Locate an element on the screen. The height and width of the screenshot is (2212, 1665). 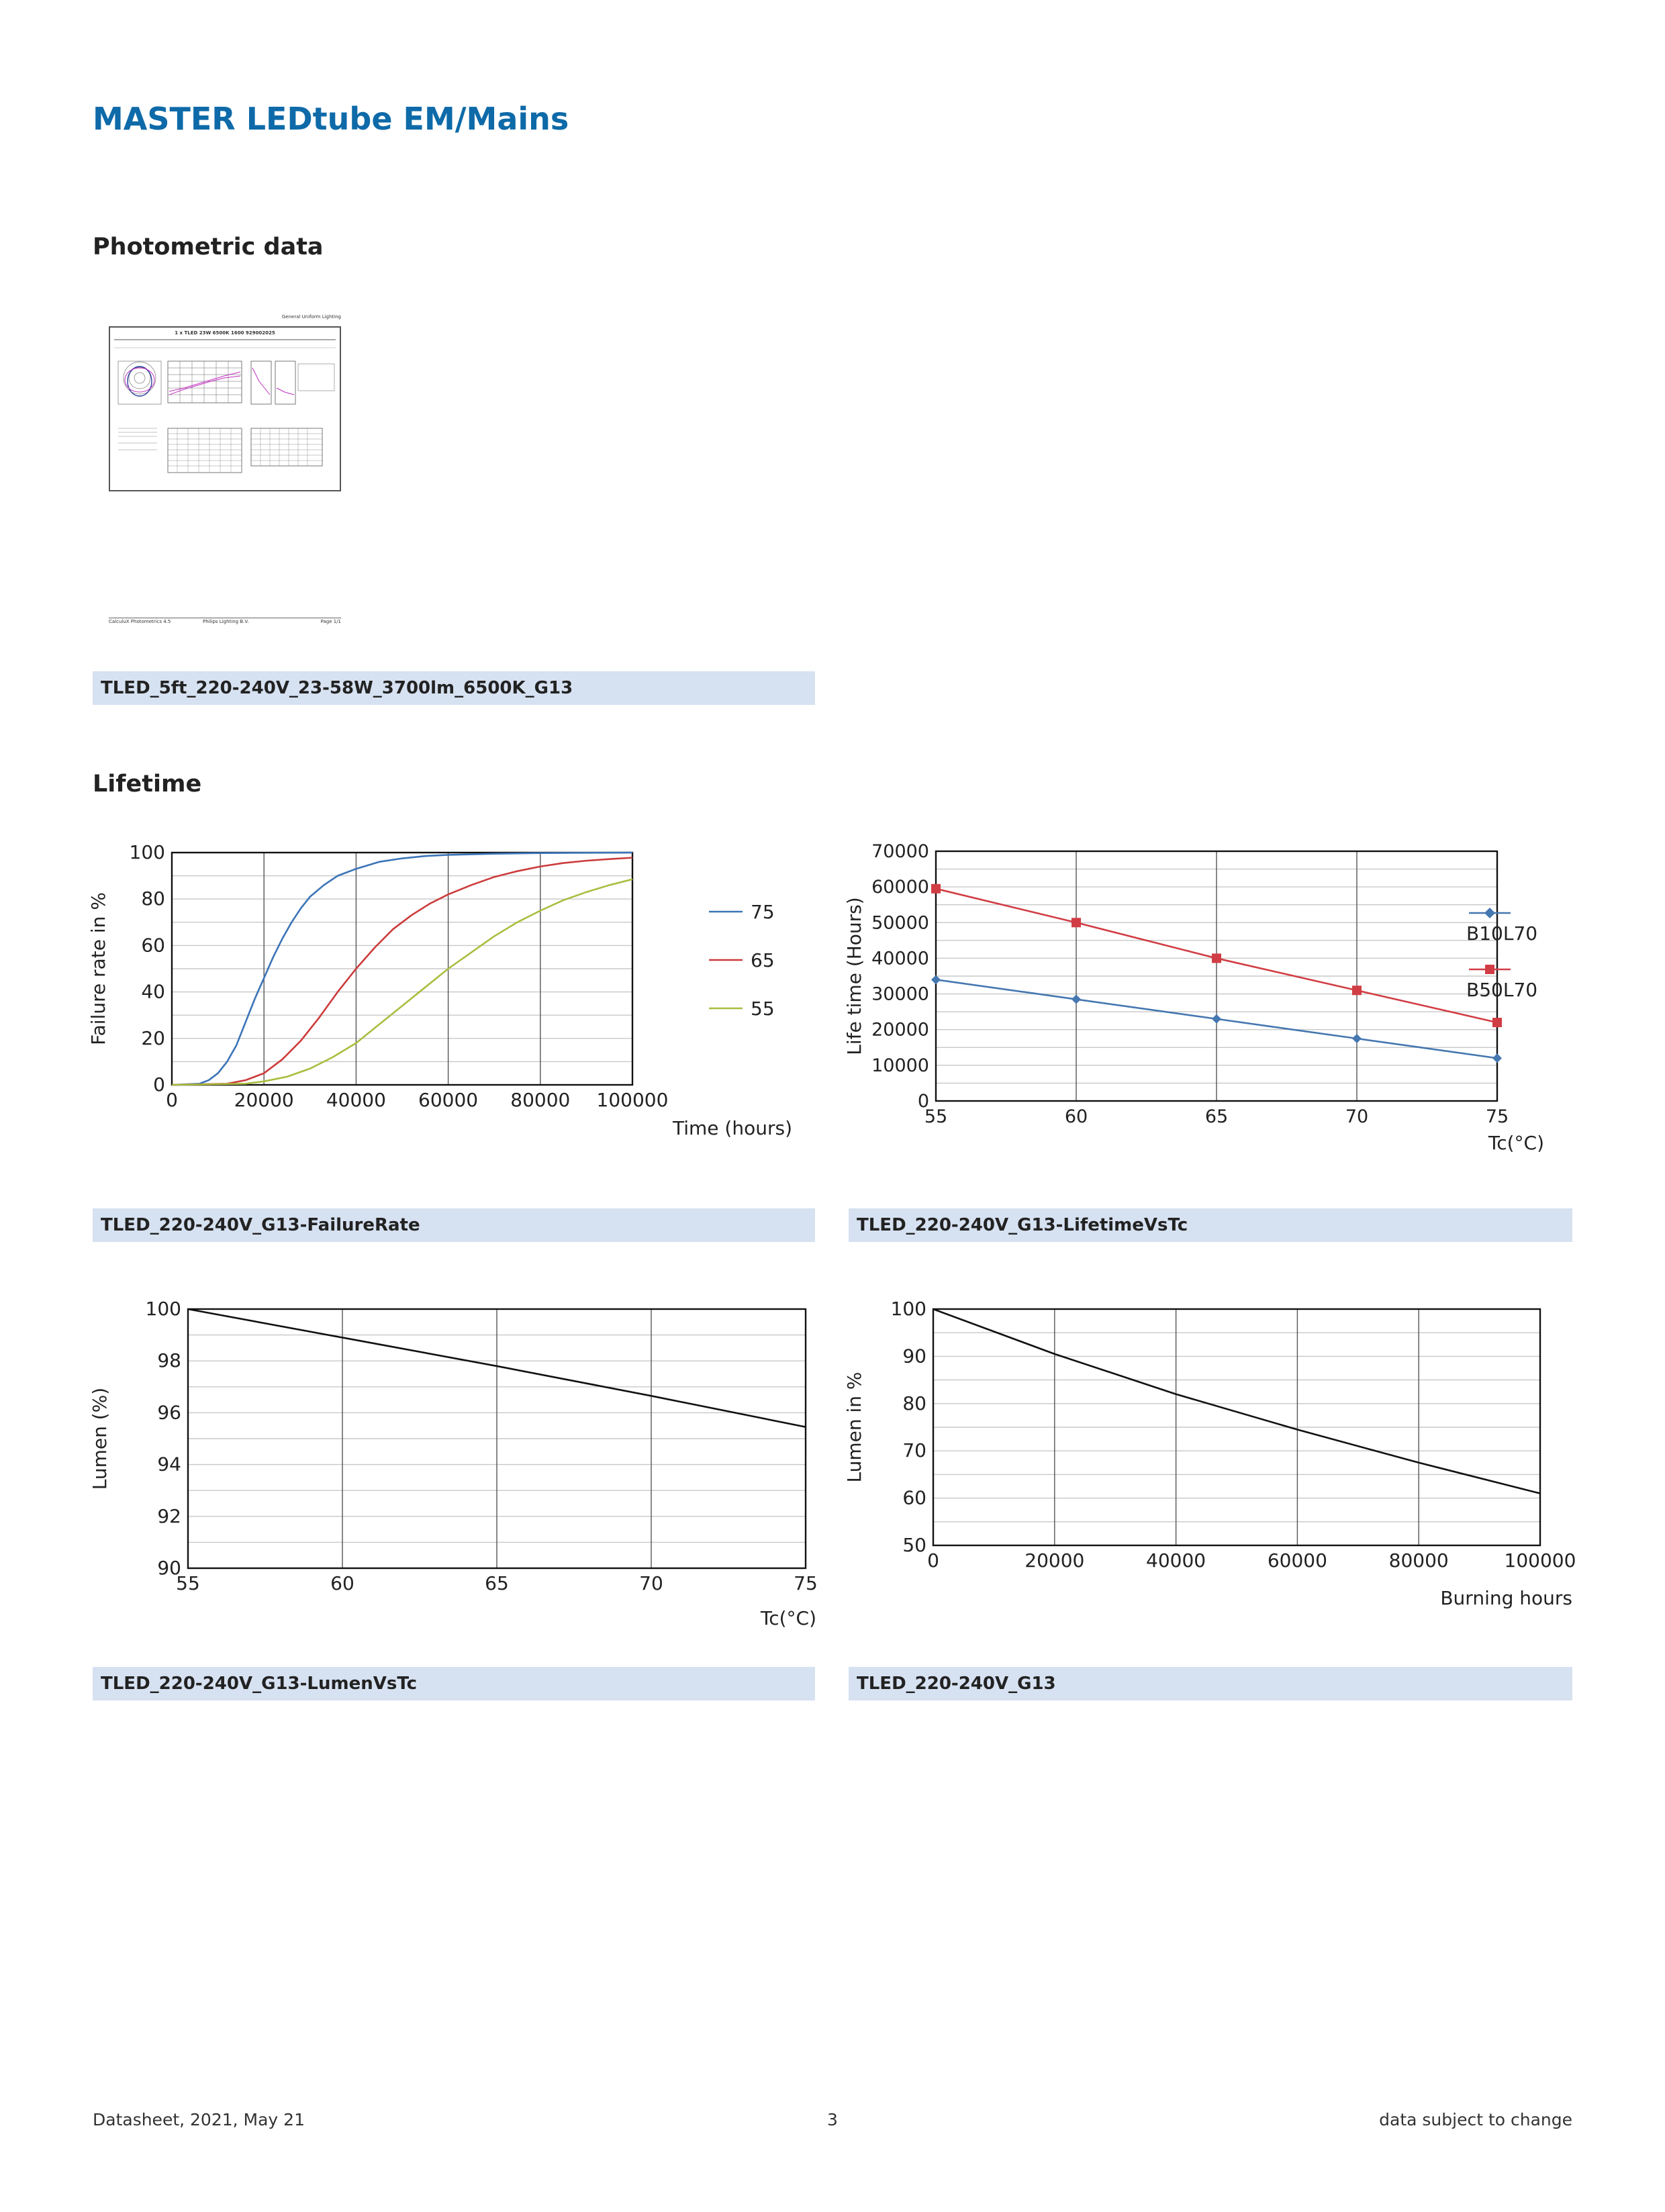
failure-rate-caption: TLED_220-240V_G13-FailureRate is located at coordinates (454, 1225).